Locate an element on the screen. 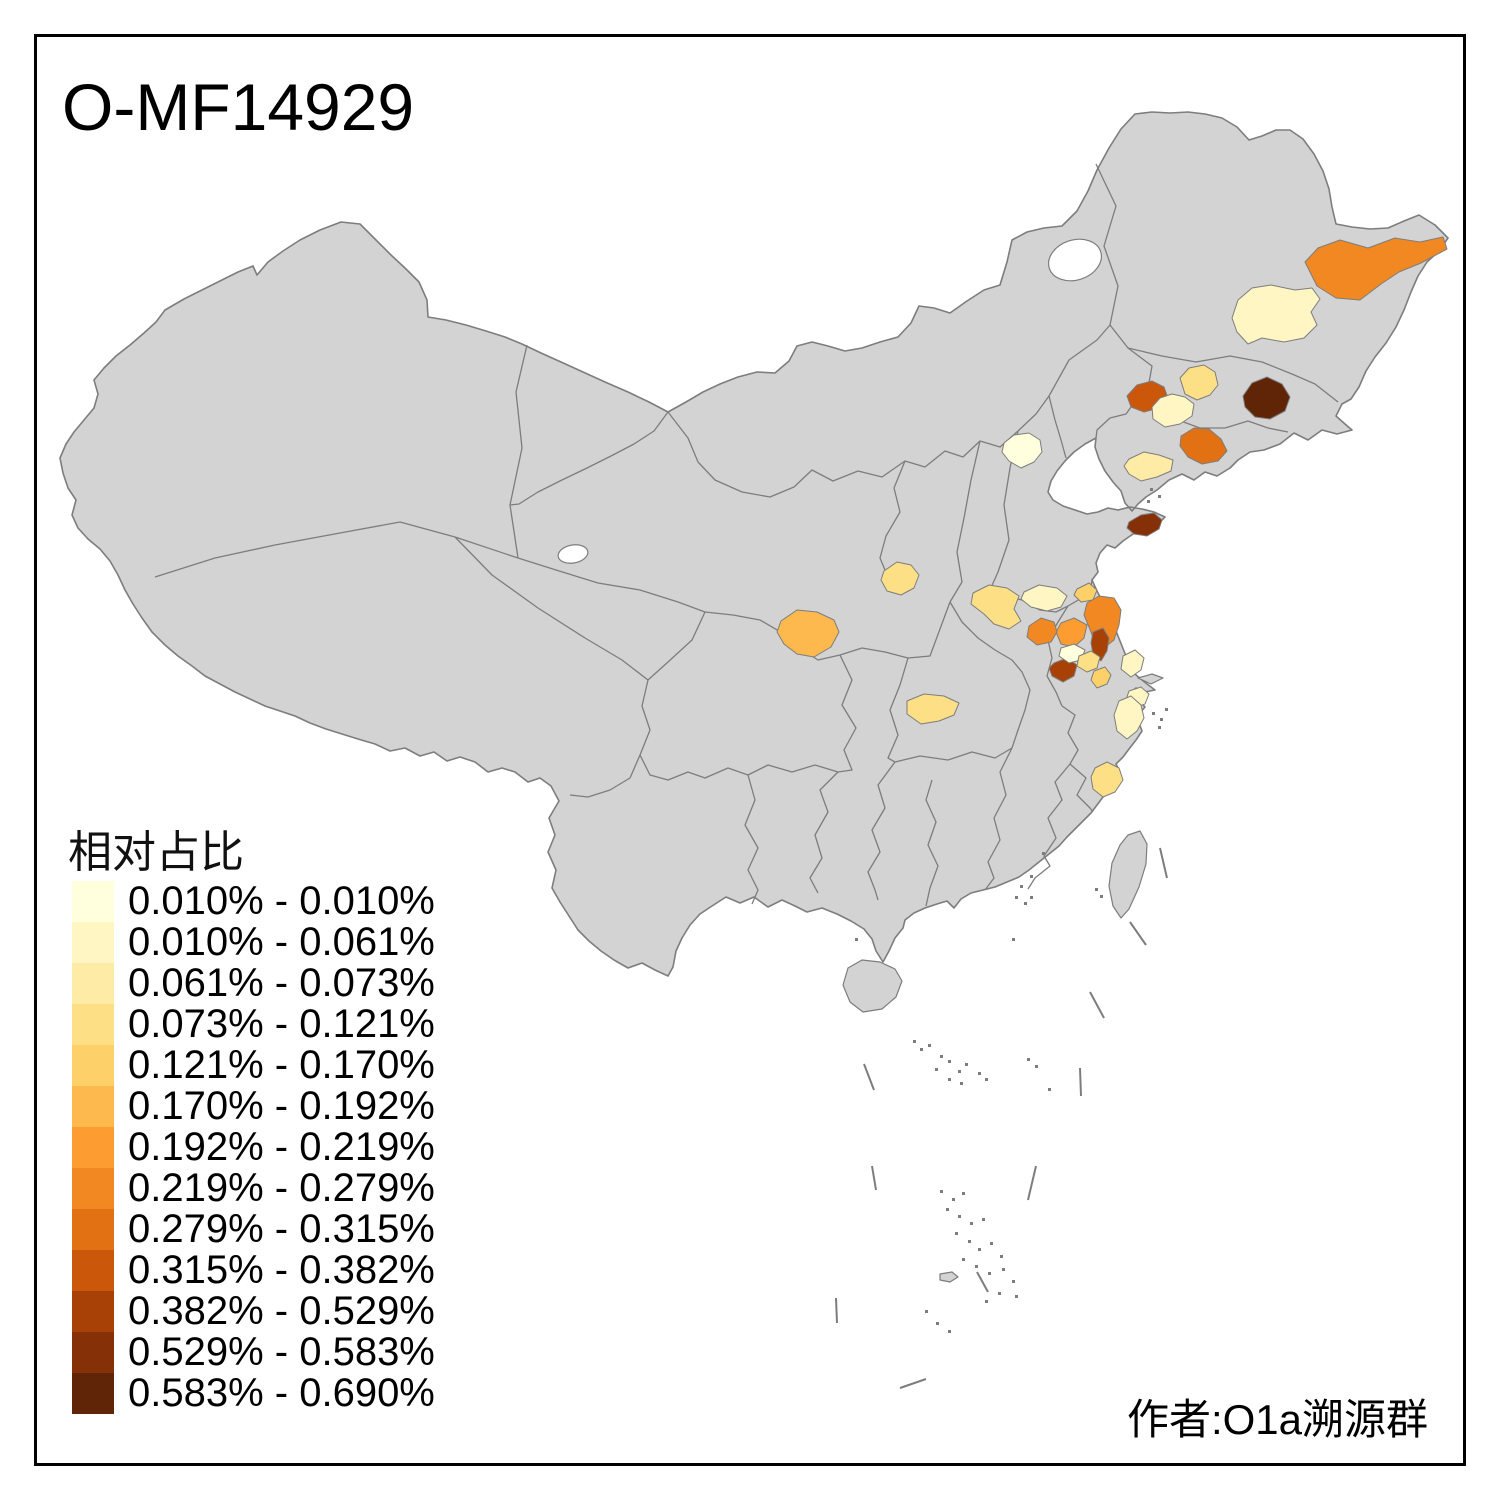 This screenshot has height=1500, width=1500. legend-item: 0.219% - 0.279% is located at coordinates (253, 1188).